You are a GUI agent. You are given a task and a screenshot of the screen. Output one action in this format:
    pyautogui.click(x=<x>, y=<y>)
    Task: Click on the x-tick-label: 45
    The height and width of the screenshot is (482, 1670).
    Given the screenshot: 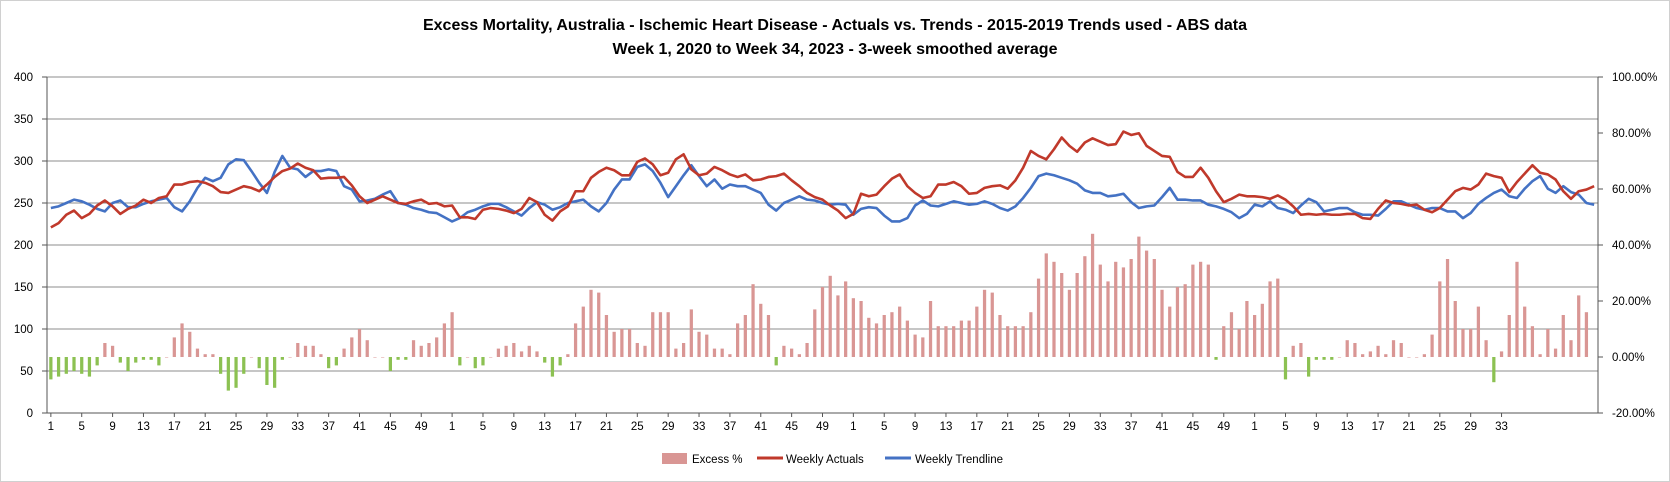 What is the action you would take?
    pyautogui.click(x=390, y=427)
    